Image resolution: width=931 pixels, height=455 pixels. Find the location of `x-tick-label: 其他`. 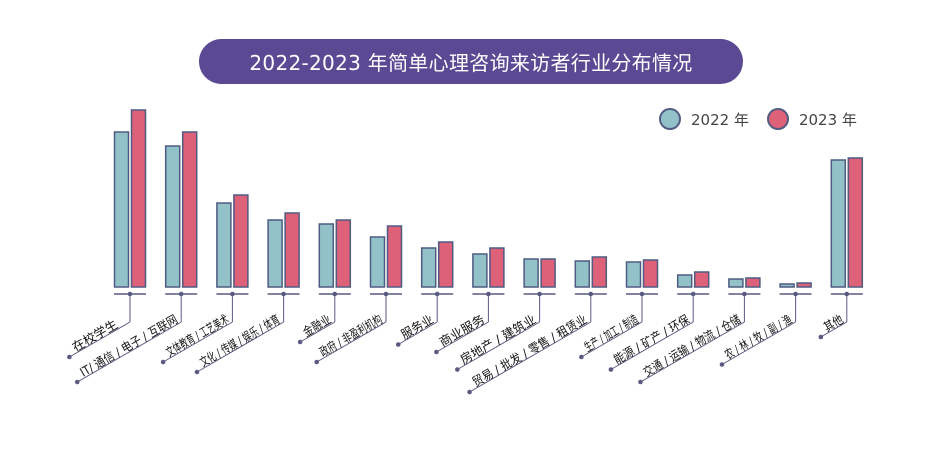

x-tick-label: 其他 is located at coordinates (833, 322).